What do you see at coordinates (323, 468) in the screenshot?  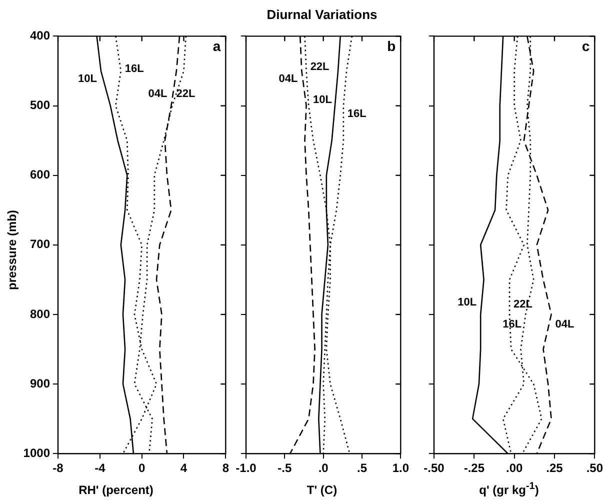 I see `x-tick-label: .0` at bounding box center [323, 468].